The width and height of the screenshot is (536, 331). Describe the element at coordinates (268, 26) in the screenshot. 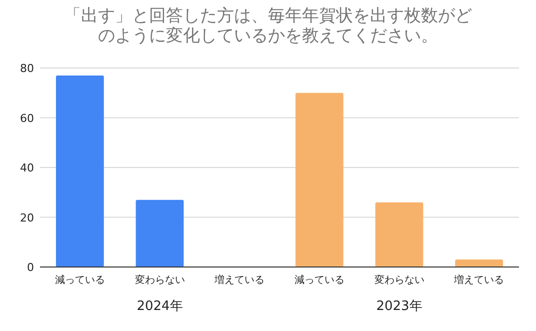

I see `chart-title: 「出す」と回答した方は、毎年年賀状を出す枚数がどのように変化しているかを教えてください。` at that location.